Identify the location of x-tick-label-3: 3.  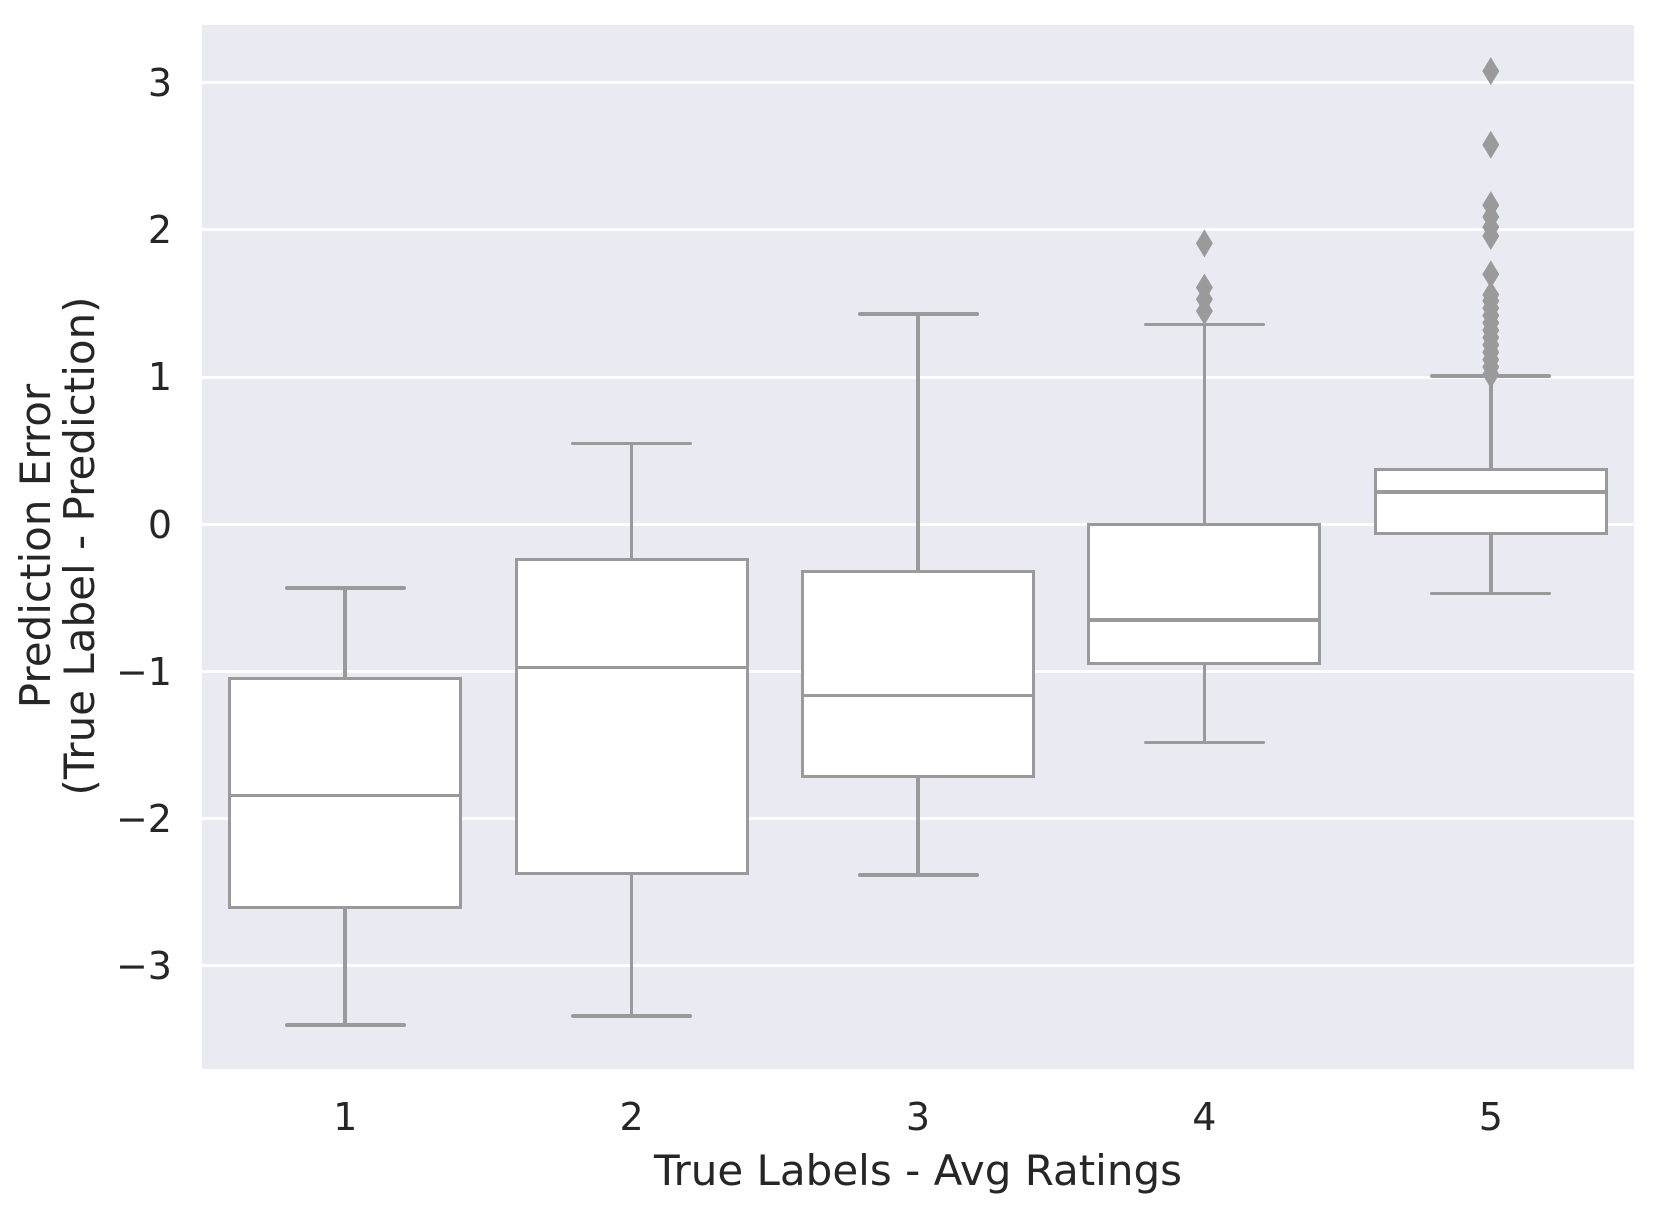
(918, 1117).